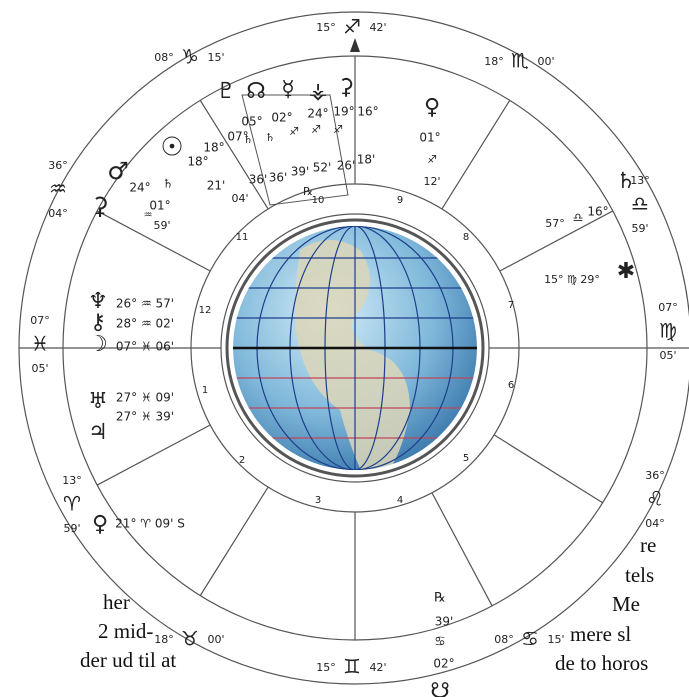  I want to click on sign-glyph: ♉, so click(190, 639).